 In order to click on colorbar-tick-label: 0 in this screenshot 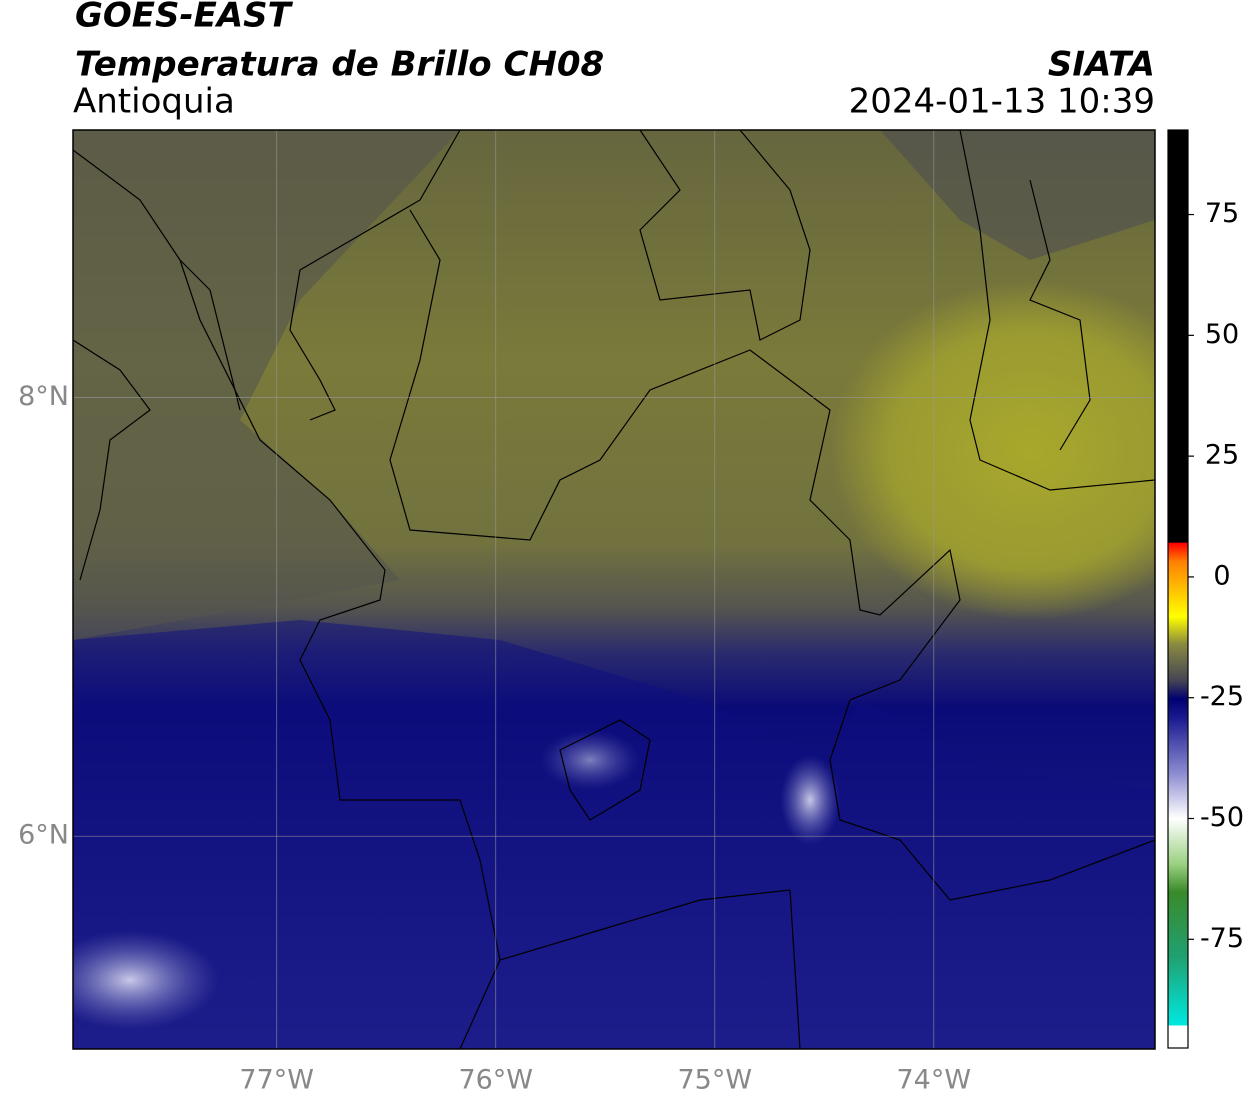, I will do `click(1221, 575)`.